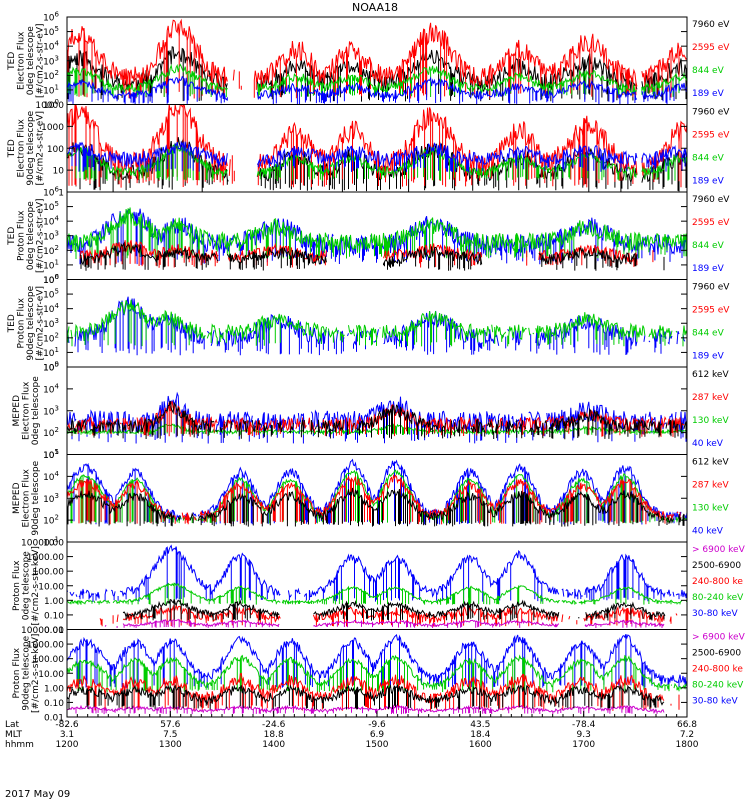 The width and height of the screenshot is (750, 800). What do you see at coordinates (37, 794) in the screenshot?
I see `date-label: 2017 May 09` at bounding box center [37, 794].